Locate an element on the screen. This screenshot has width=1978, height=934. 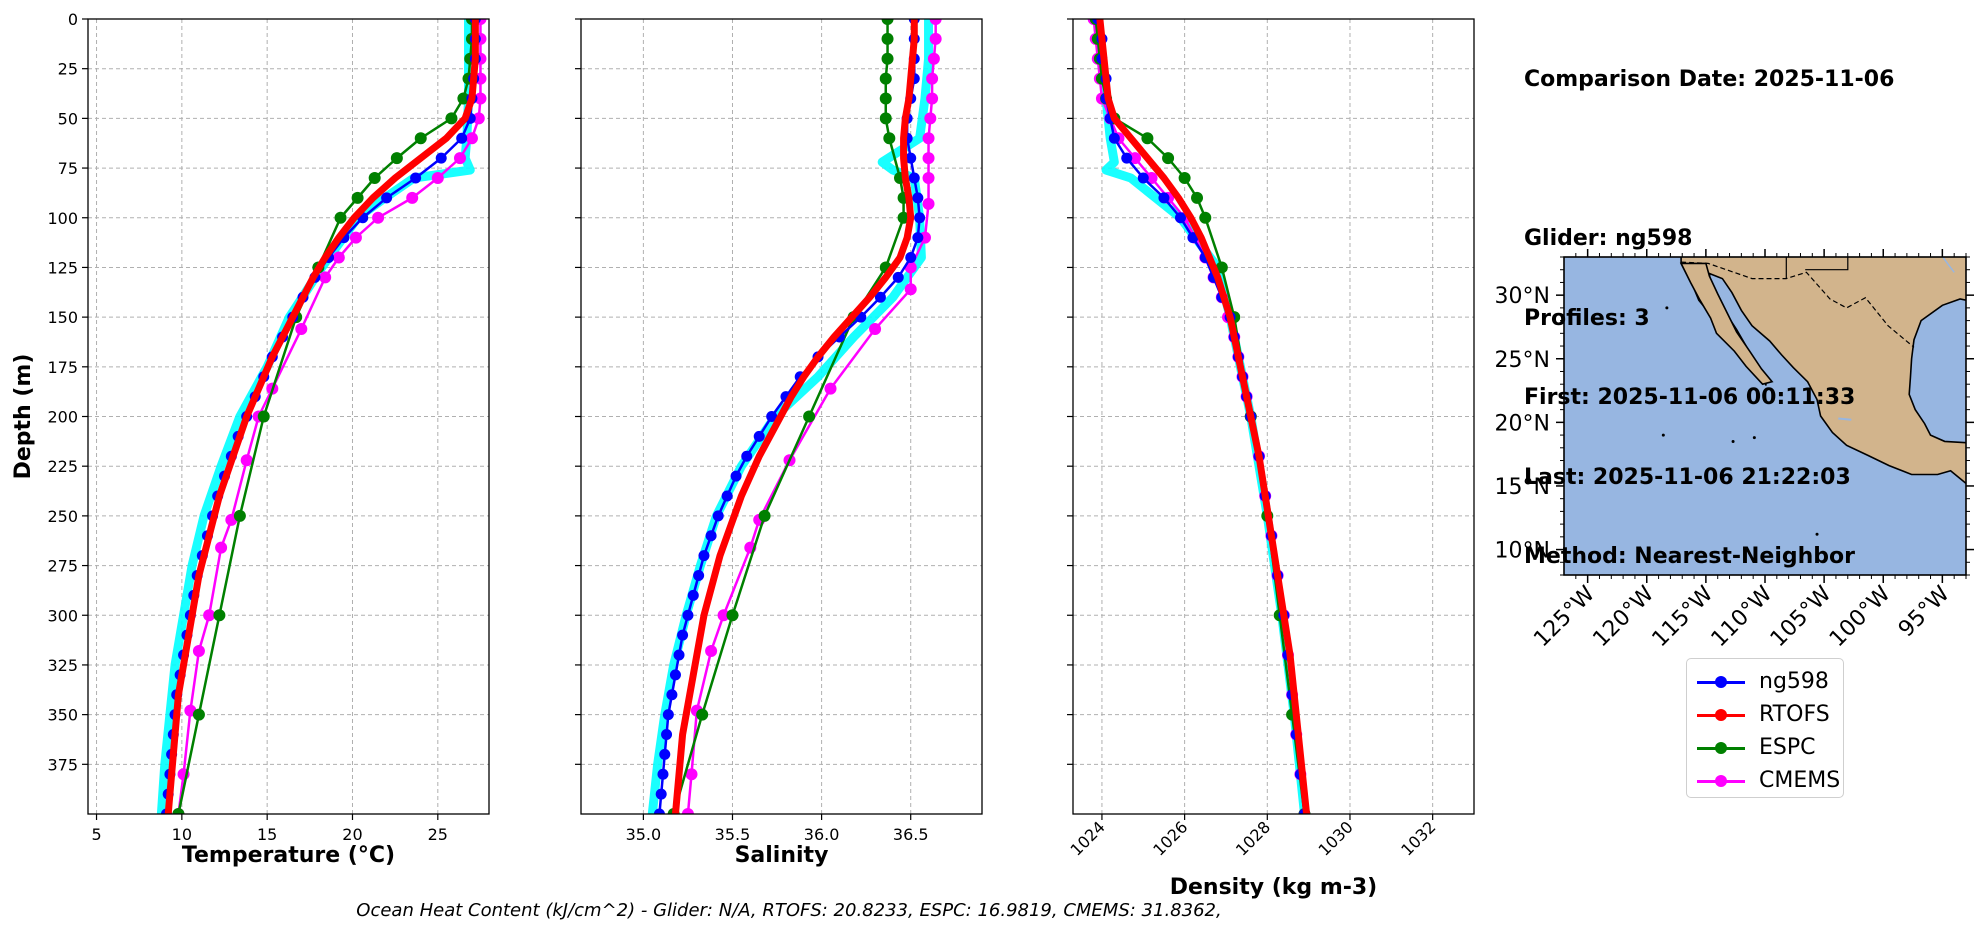
legend: ng598 RTOFS ESPC CMEMS is located at coordinates (1765, 728).